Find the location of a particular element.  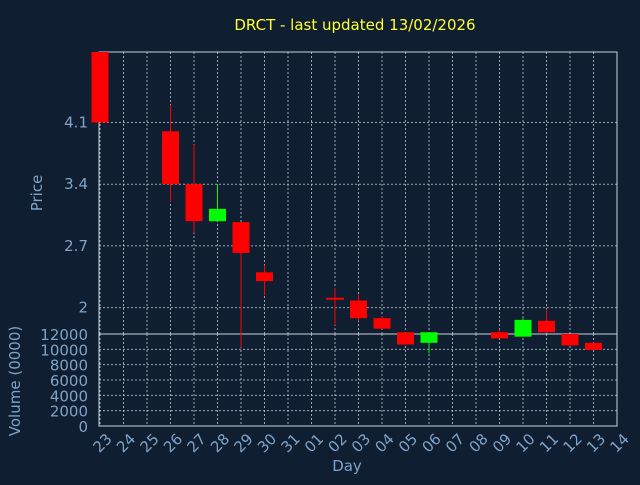

x-tick-label: 14 is located at coordinates (620, 443).